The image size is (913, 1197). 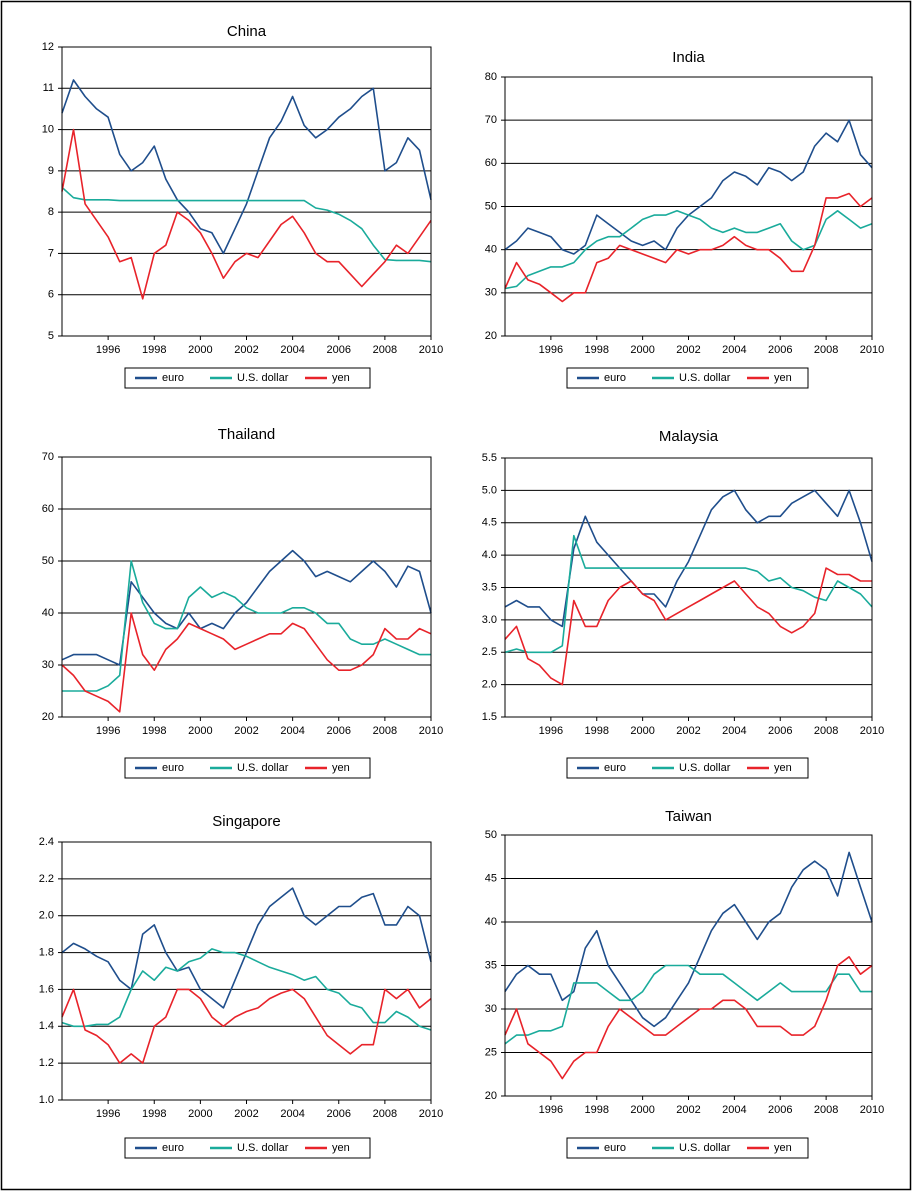 I want to click on y-tick-label: 7, so click(x=51, y=253).